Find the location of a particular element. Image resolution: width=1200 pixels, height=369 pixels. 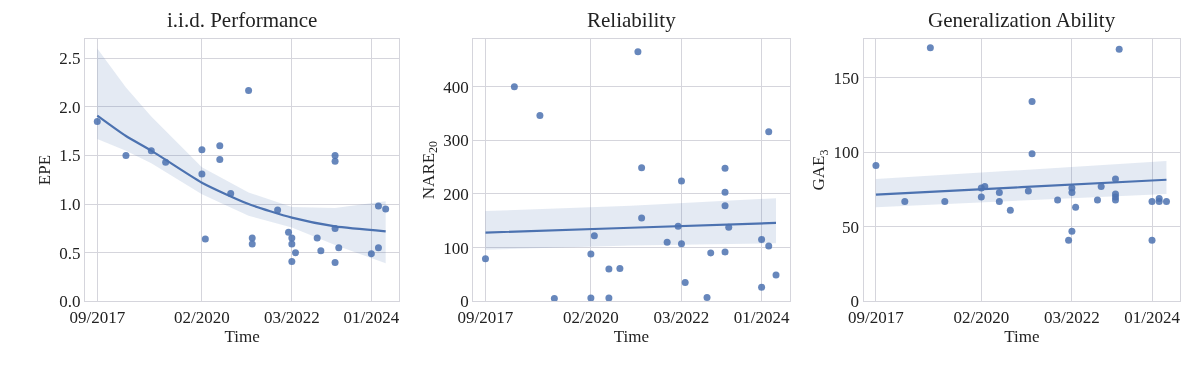

y-tick-label: 1.5 is located at coordinates (70, 156).